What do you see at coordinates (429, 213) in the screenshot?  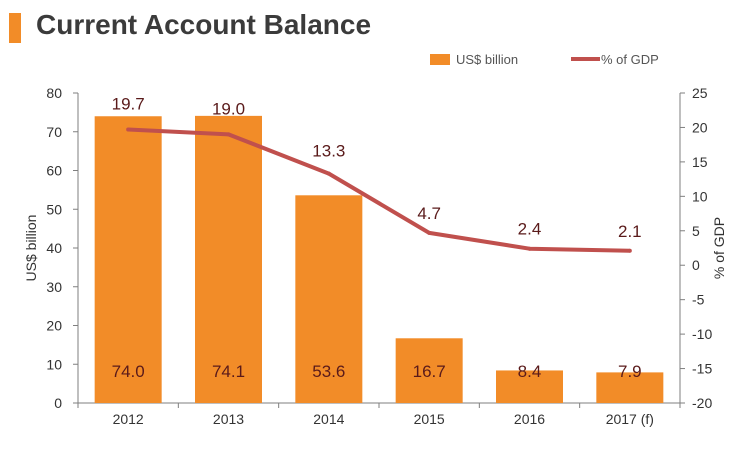 I see `line-value-label: 4.7` at bounding box center [429, 213].